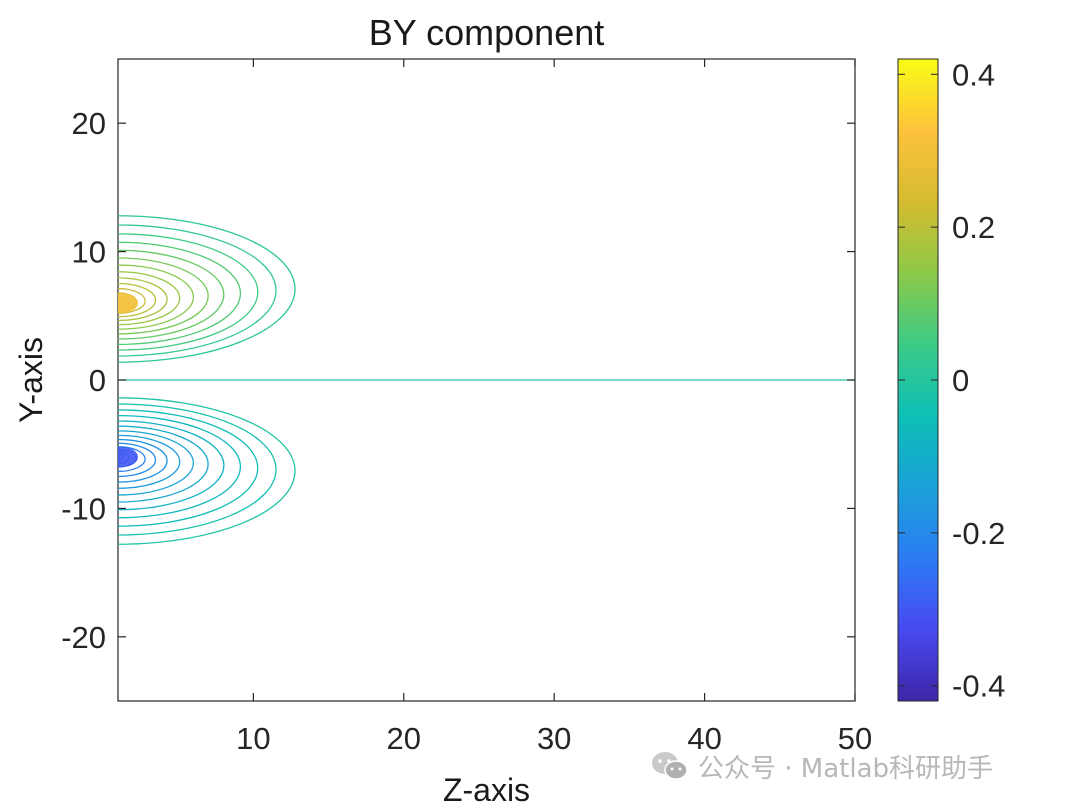  I want to click on watermark: 公众号 · Matlab科研助手, so click(821, 766).